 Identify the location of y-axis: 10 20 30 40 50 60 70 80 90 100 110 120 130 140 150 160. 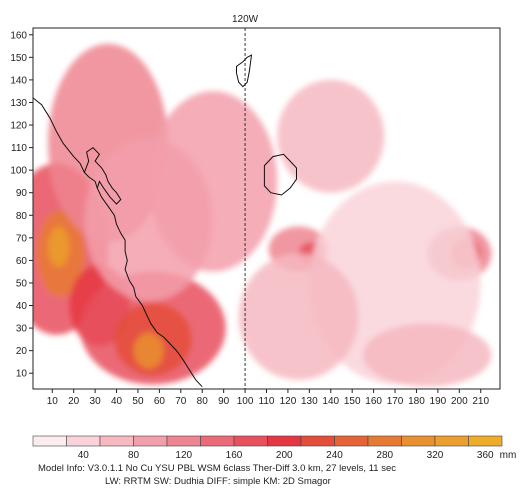
(21, 205).